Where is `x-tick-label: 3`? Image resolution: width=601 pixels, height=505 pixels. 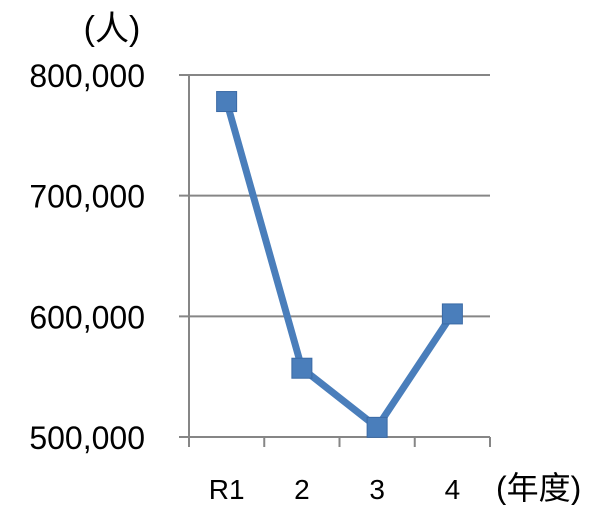
x-tick-label: 3 is located at coordinates (377, 489).